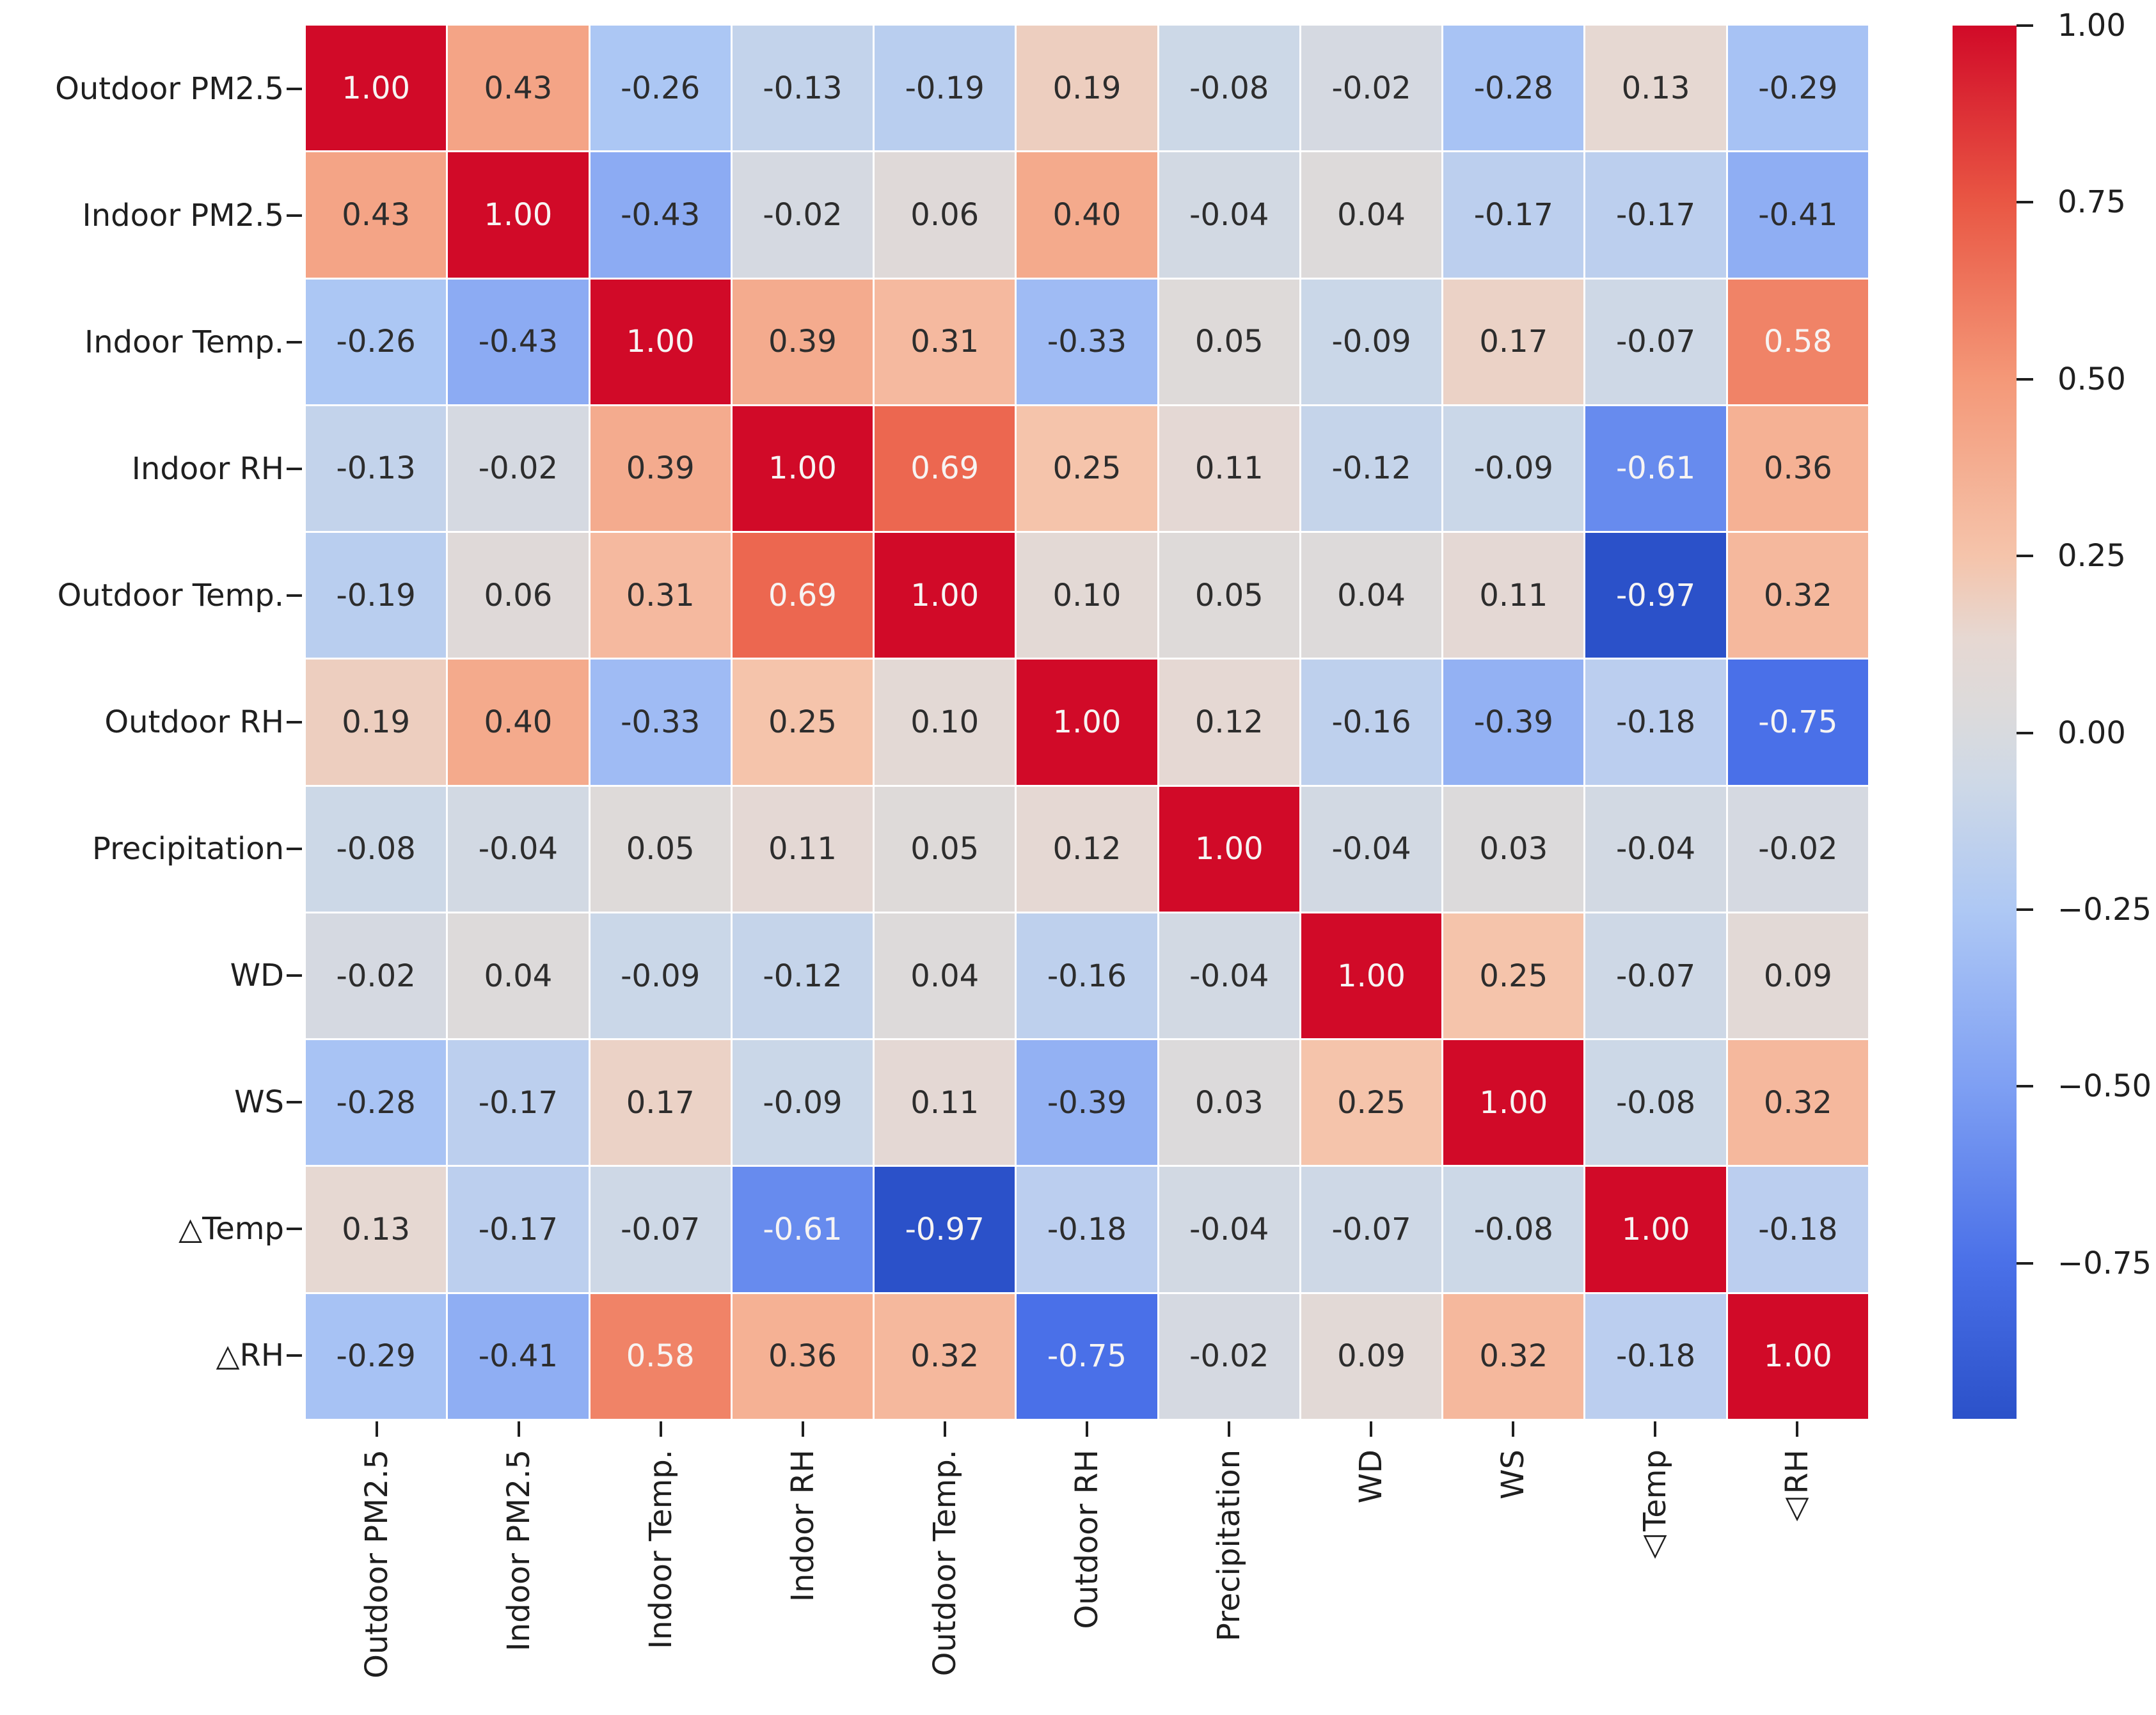  Describe the element at coordinates (661, 1549) in the screenshot. I see `x-tick-label: Indoor Temp.` at that location.